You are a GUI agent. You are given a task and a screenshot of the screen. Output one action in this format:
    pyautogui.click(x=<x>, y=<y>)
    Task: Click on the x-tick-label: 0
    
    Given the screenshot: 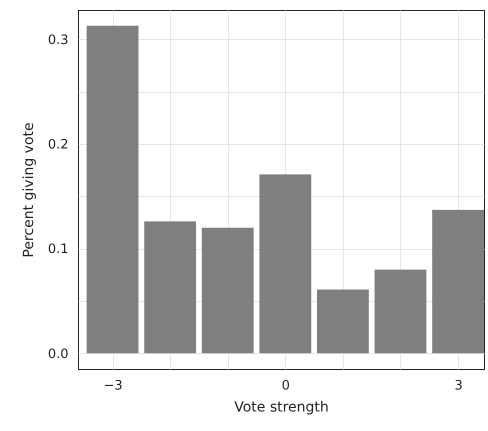 What is the action you would take?
    pyautogui.click(x=286, y=386)
    